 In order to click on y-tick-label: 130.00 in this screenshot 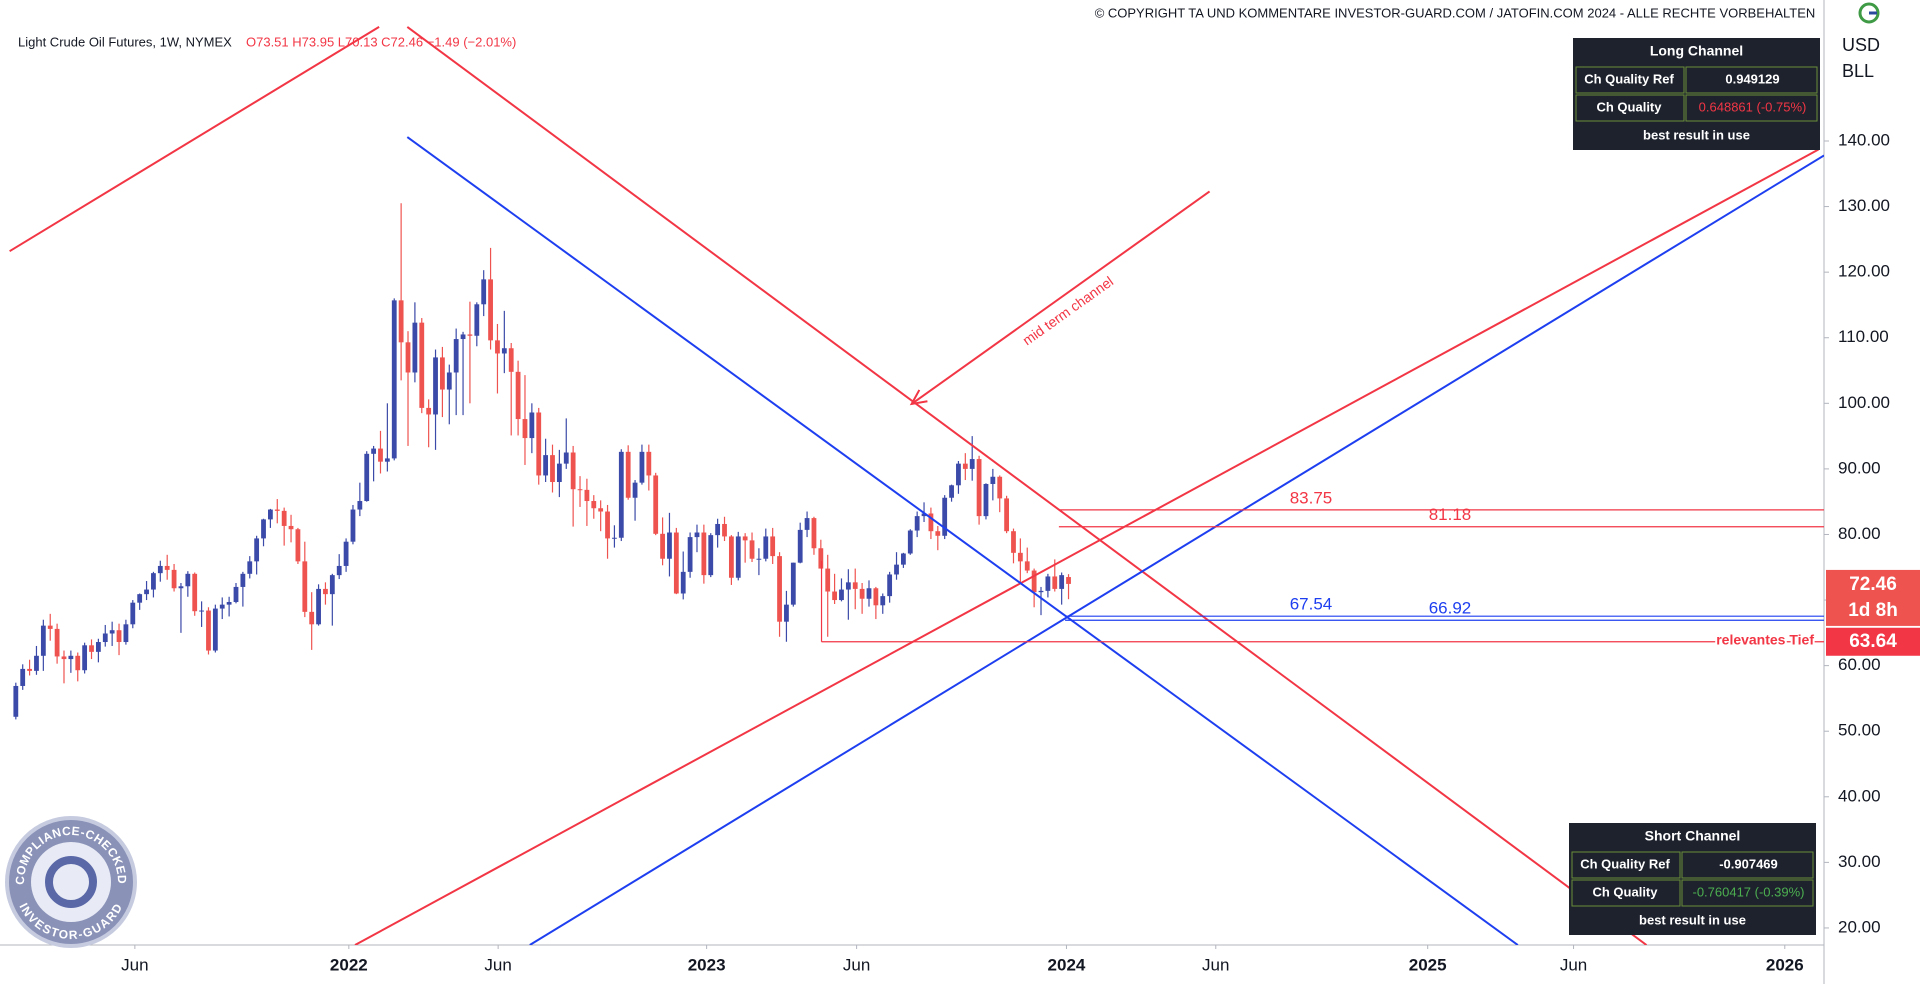, I will do `click(1864, 205)`.